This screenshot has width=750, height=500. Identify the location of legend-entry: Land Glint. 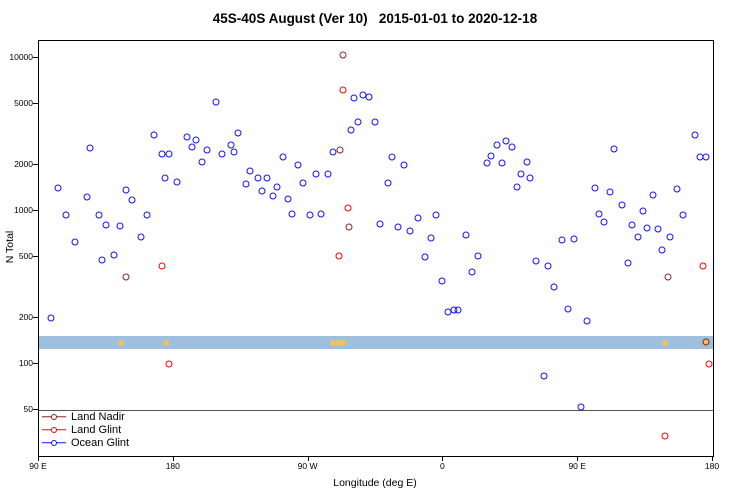
(85, 429).